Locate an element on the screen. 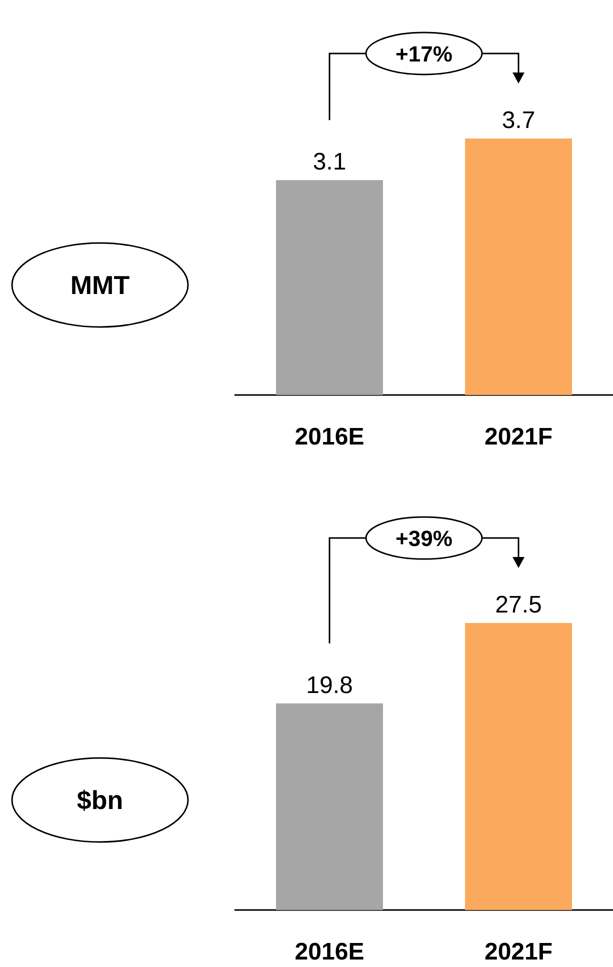 The height and width of the screenshot is (967, 613). data-label: 3.7 is located at coordinates (519, 120).